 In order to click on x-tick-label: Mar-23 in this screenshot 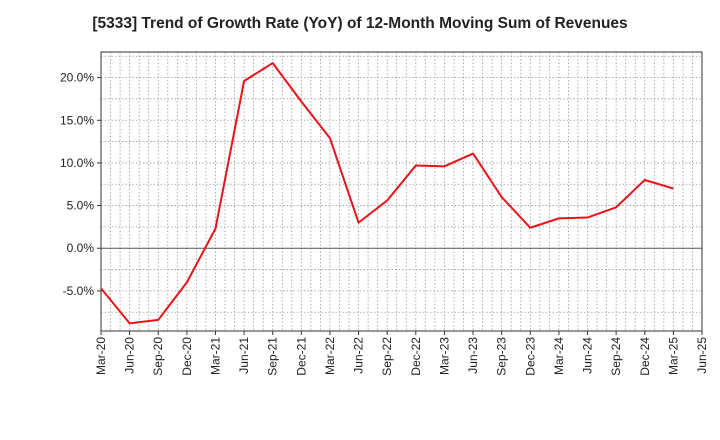, I will do `click(444, 356)`.